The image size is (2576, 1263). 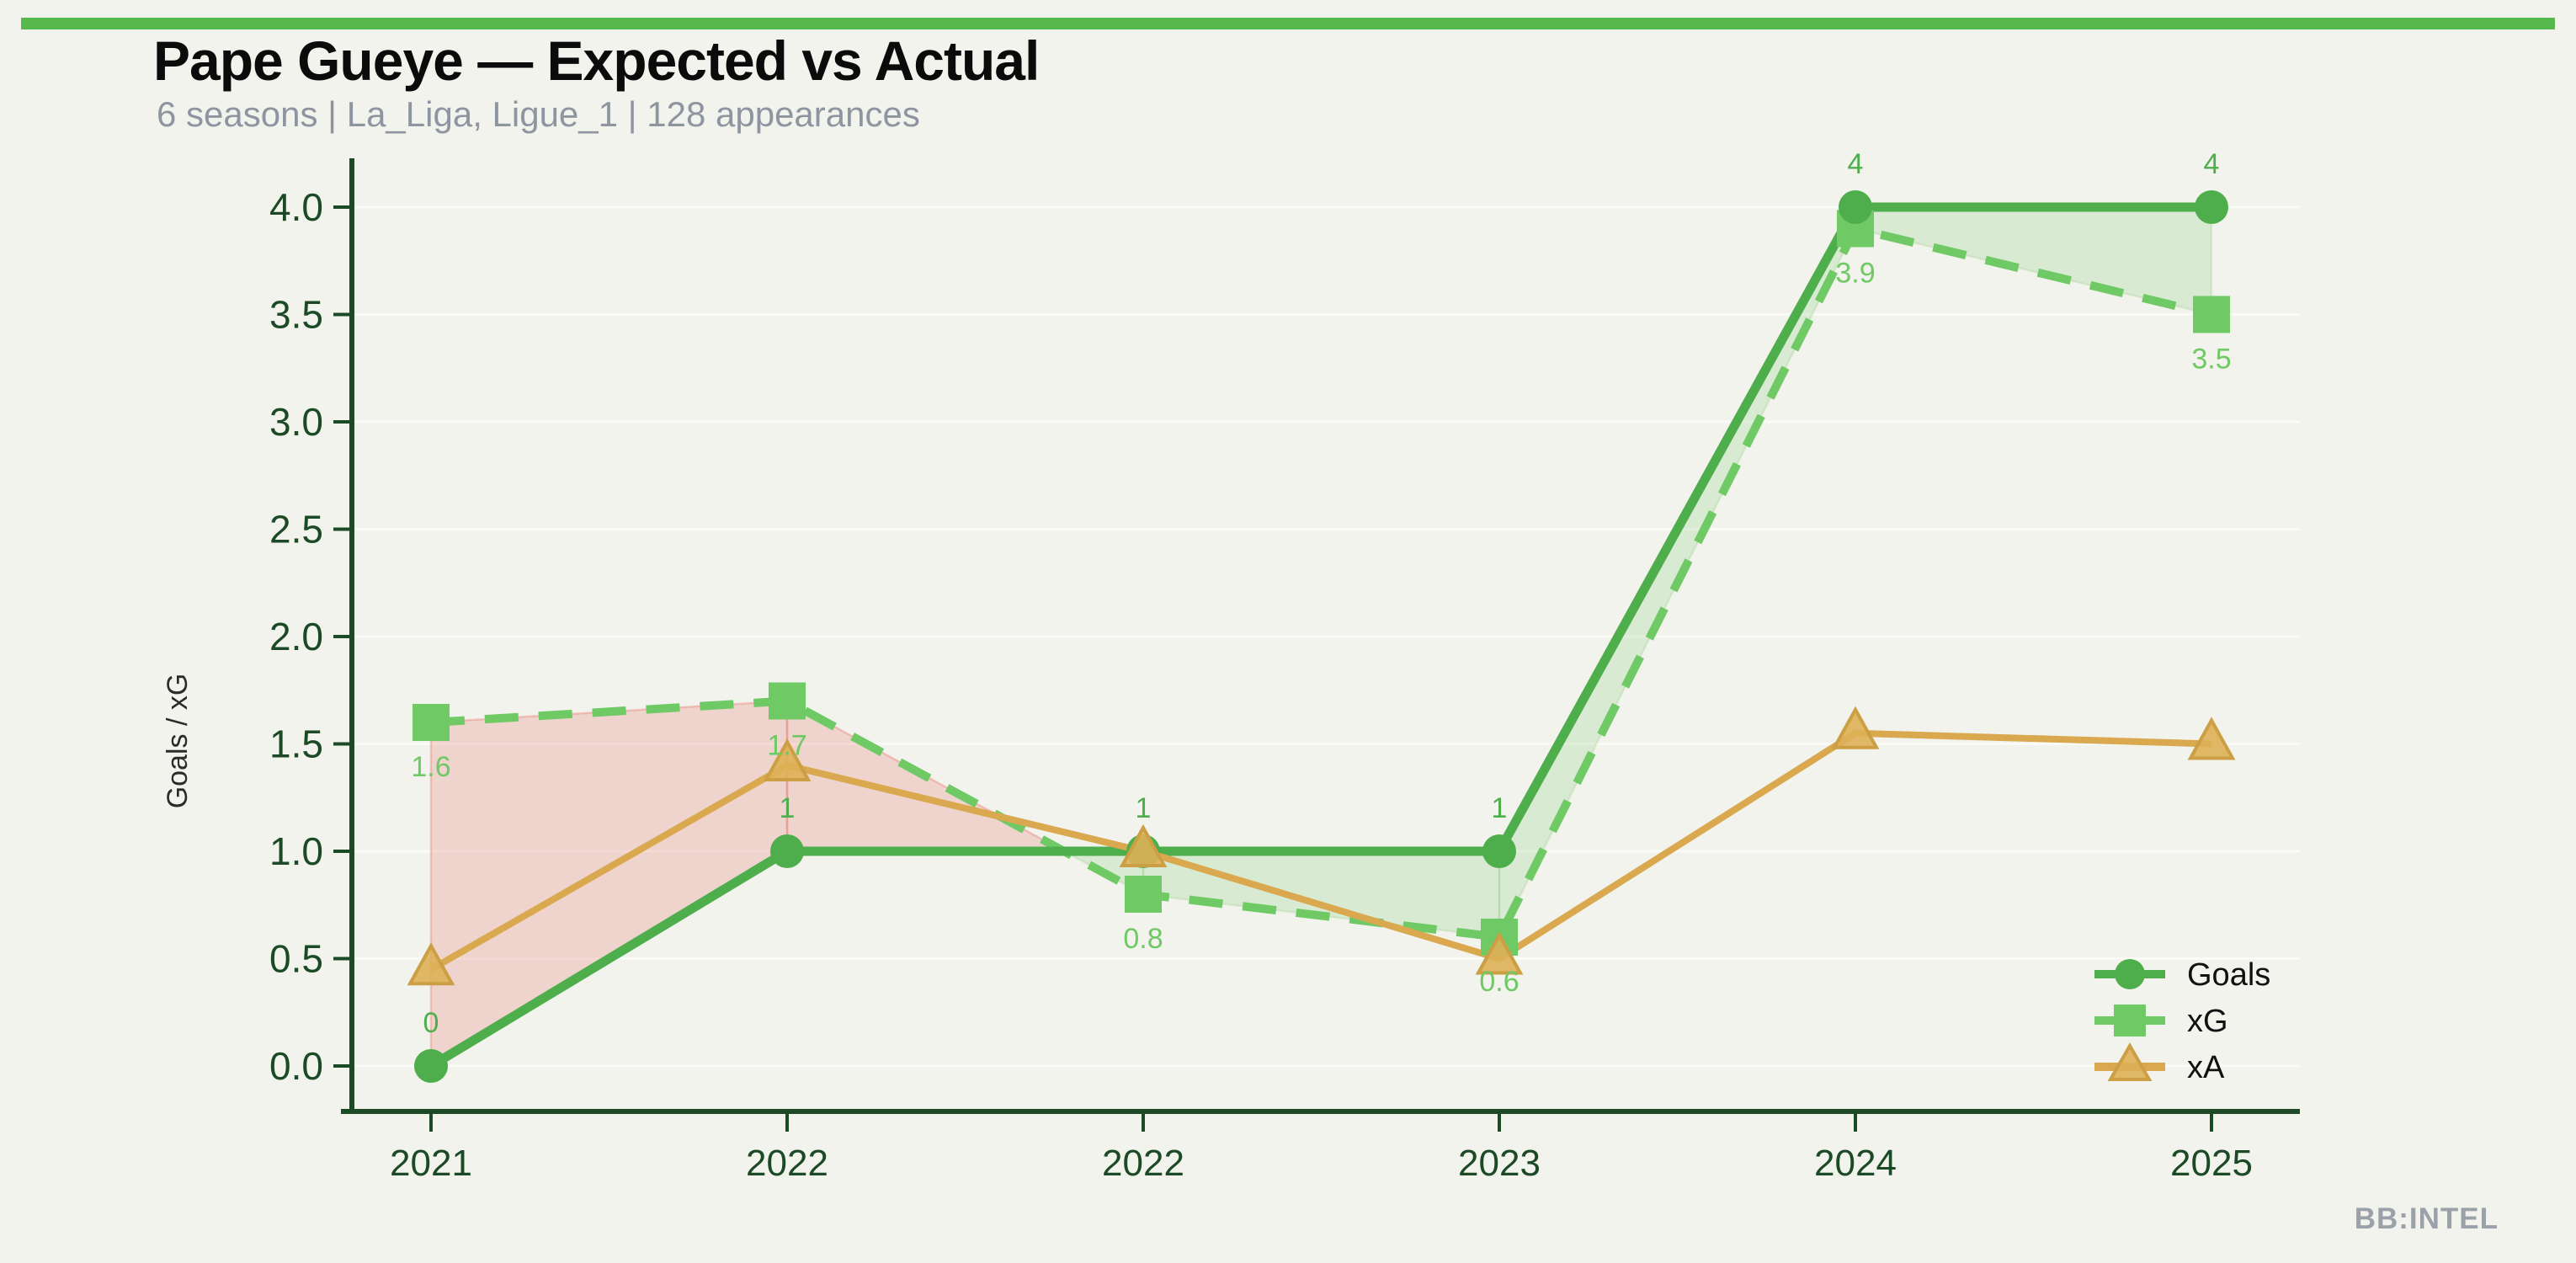 What do you see at coordinates (431, 1023) in the screenshot?
I see `svg-text: 0` at bounding box center [431, 1023].